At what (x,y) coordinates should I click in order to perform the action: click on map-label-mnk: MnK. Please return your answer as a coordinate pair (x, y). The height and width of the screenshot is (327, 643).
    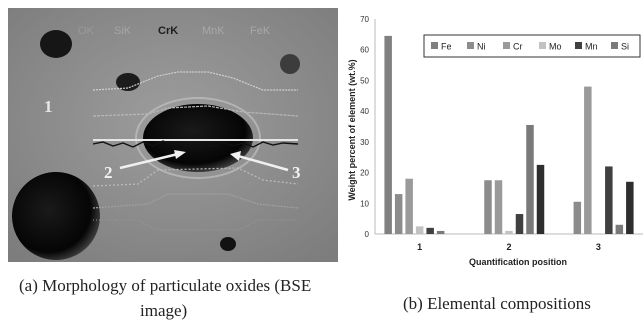
    Looking at the image, I should click on (213, 31).